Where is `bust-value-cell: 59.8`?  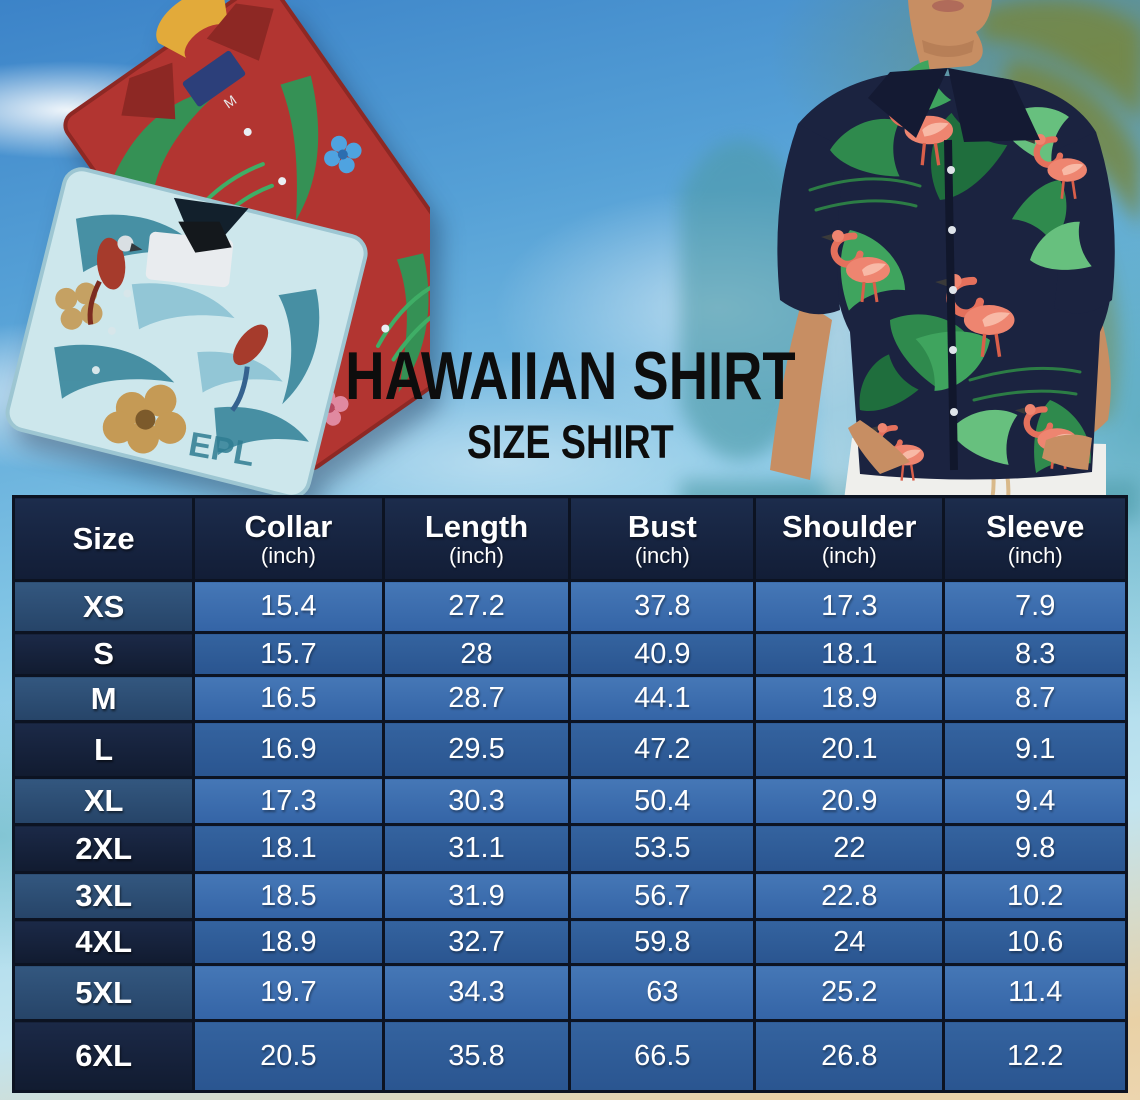 bust-value-cell: 59.8 is located at coordinates (662, 942).